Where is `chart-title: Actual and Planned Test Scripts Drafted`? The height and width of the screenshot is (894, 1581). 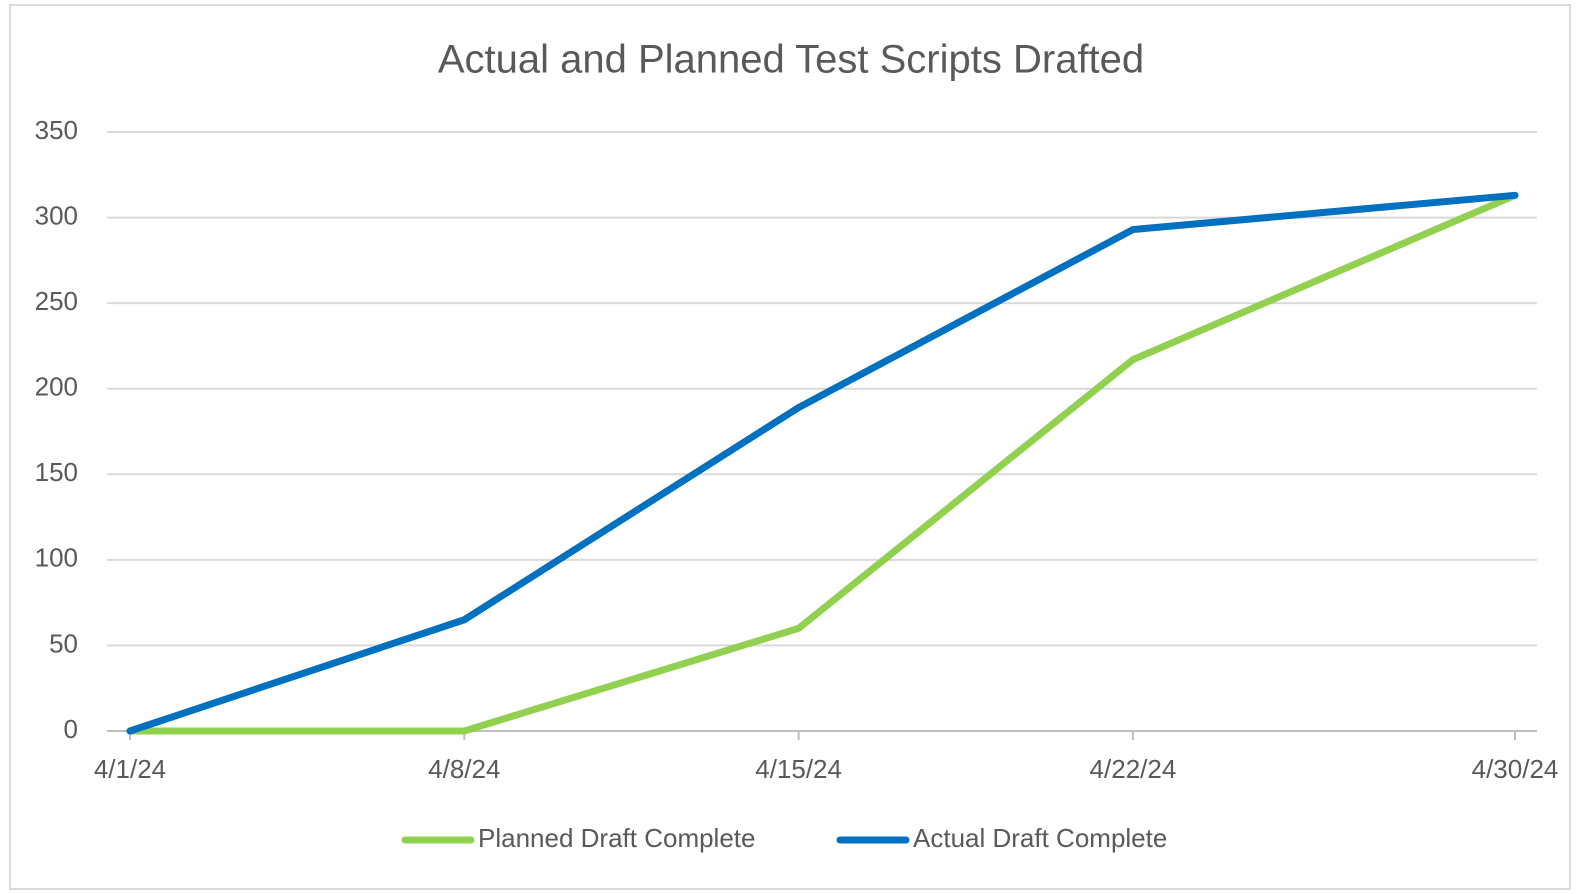 chart-title: Actual and Planned Test Scripts Drafted is located at coordinates (791, 60).